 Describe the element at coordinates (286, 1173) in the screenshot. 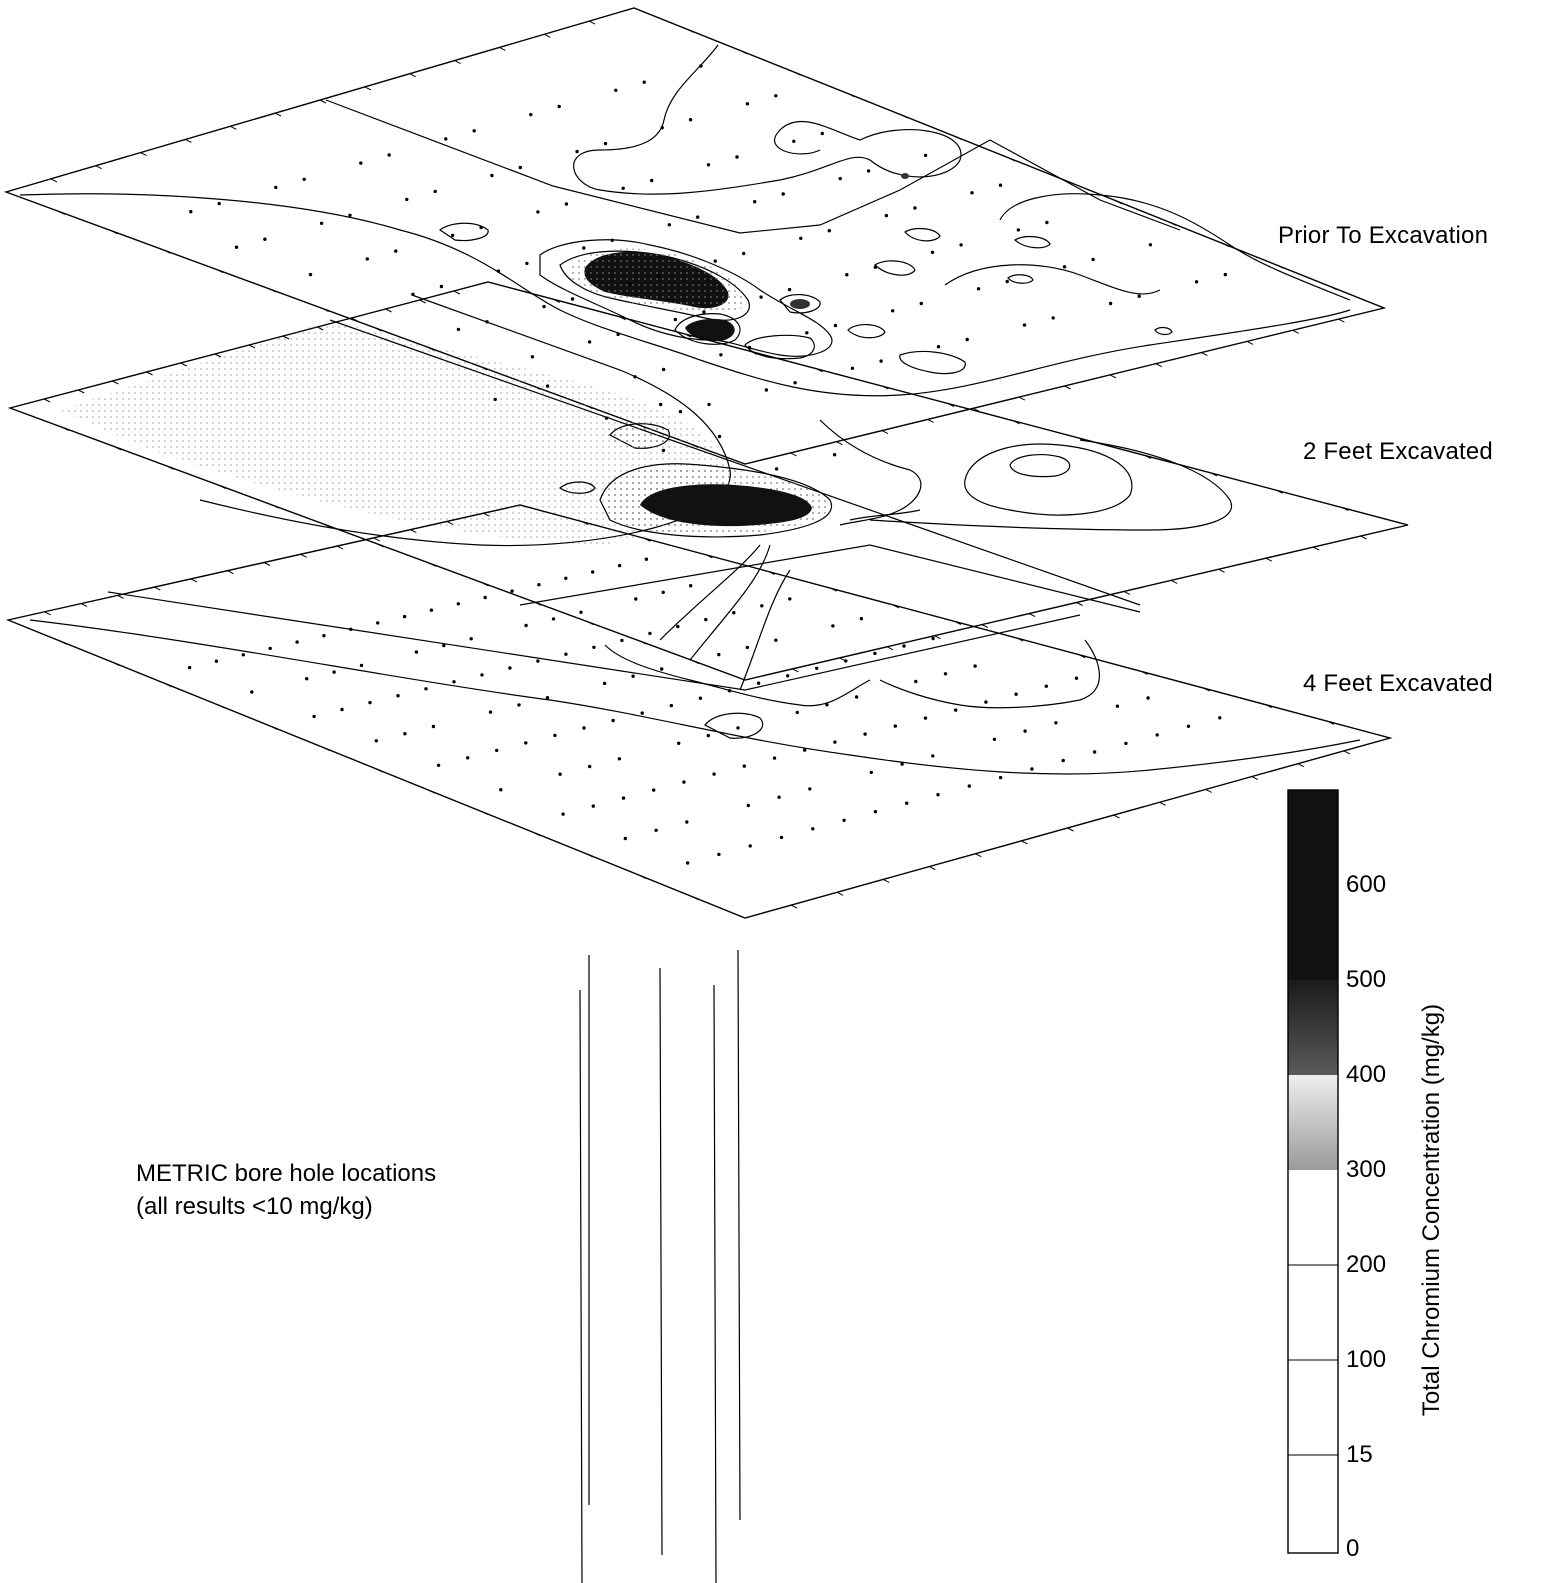

I see `bore-hole-note-line-1: METRIC bore hole locations` at that location.